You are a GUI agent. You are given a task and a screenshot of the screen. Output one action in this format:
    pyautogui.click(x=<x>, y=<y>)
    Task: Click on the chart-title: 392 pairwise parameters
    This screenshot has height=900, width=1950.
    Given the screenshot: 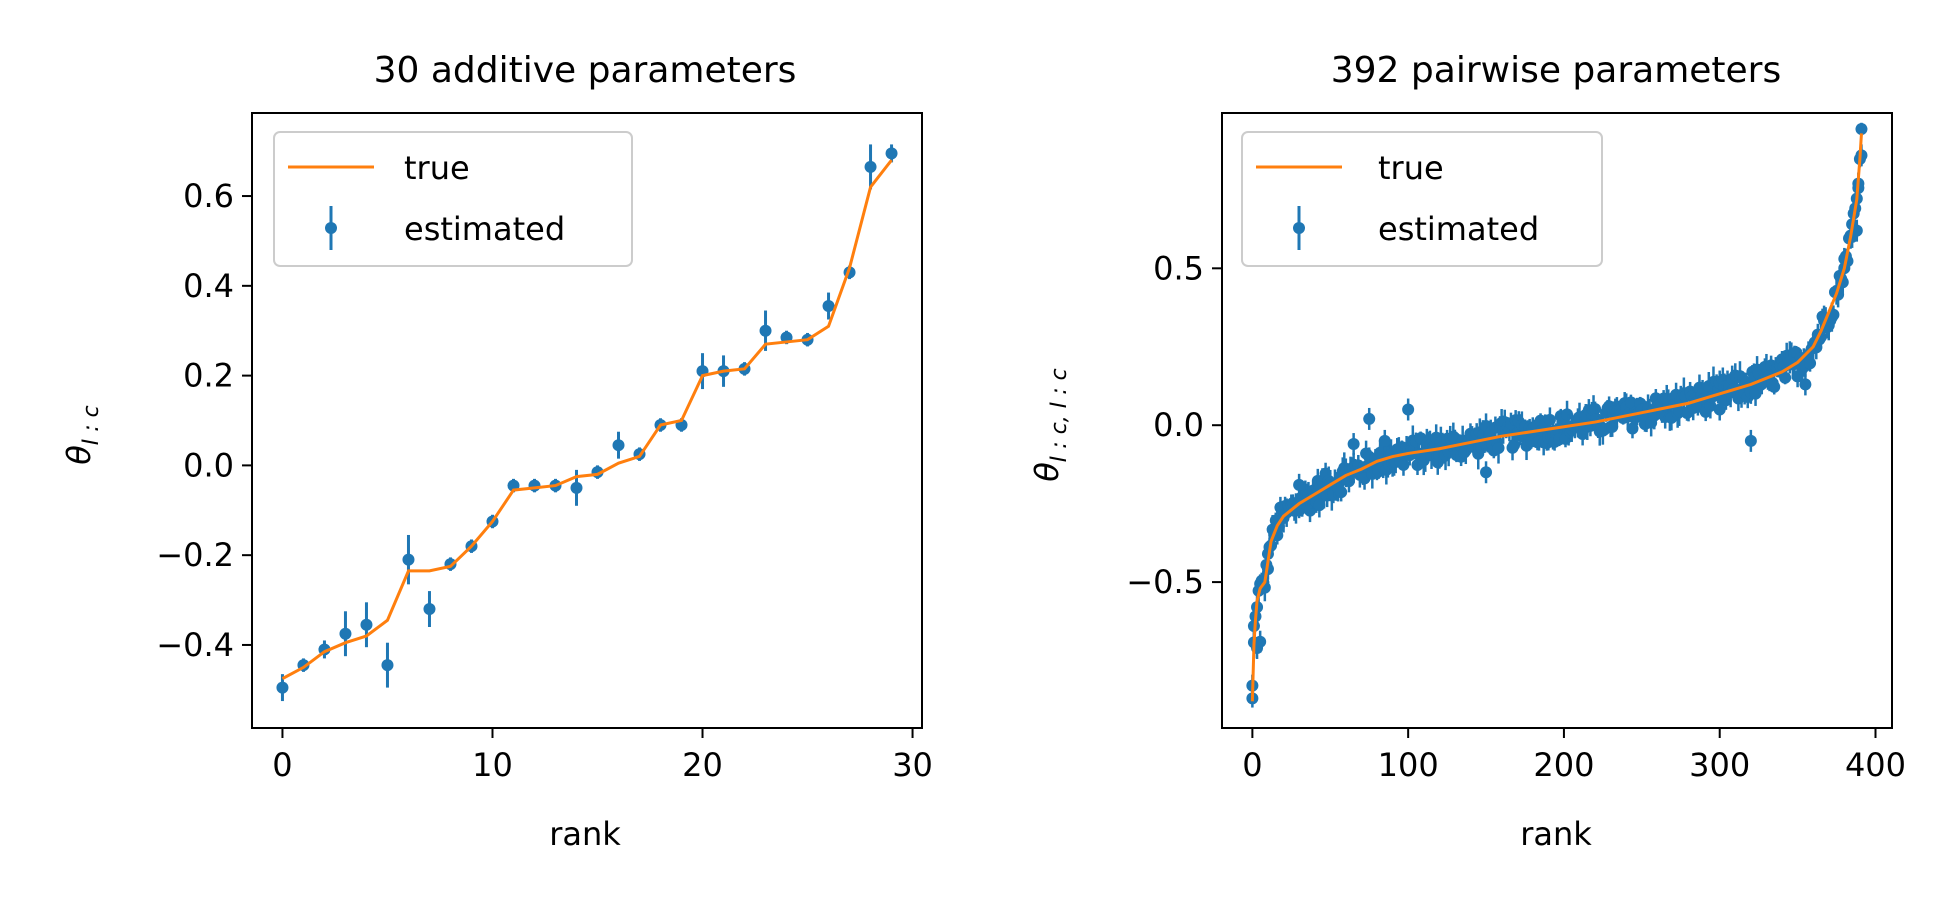 What is the action you would take?
    pyautogui.click(x=1556, y=70)
    